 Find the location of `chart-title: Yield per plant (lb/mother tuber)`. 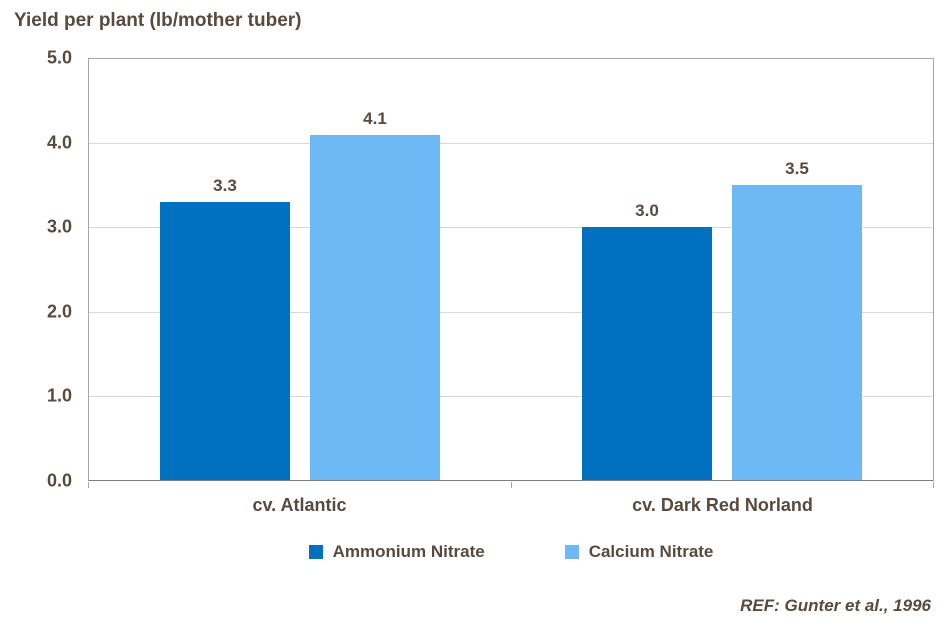

chart-title: Yield per plant (lb/mother tuber) is located at coordinates (158, 20).